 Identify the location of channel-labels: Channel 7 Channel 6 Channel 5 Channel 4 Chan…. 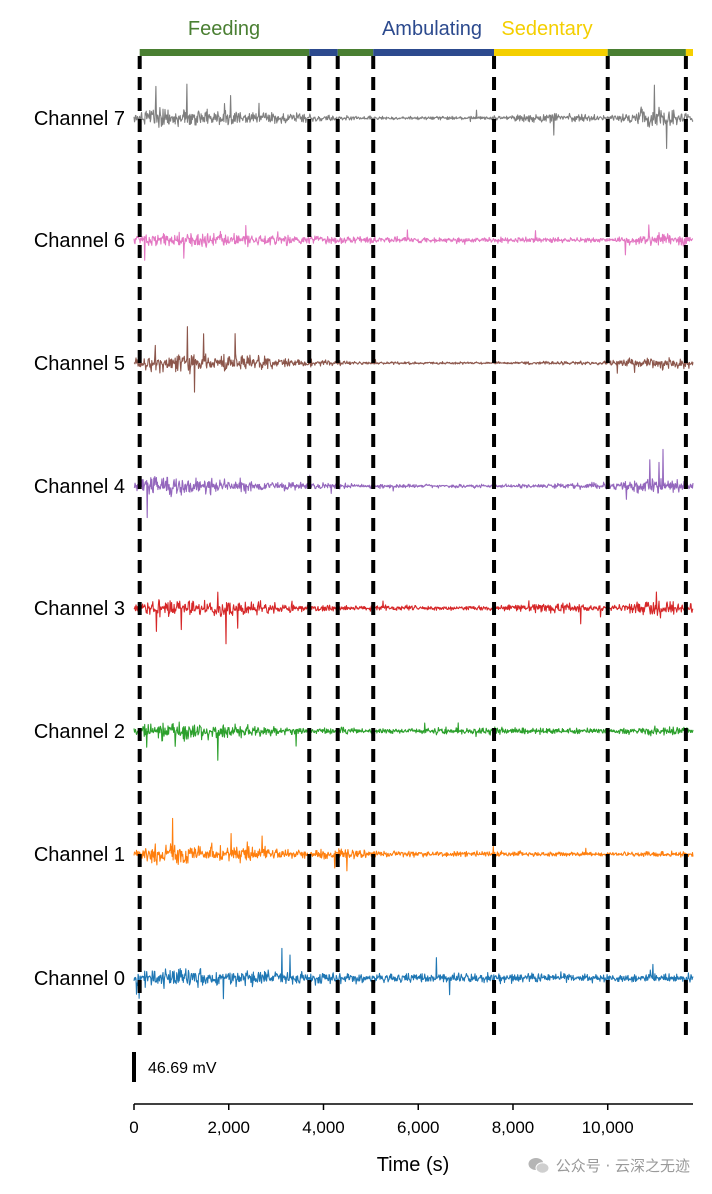
(79, 549).